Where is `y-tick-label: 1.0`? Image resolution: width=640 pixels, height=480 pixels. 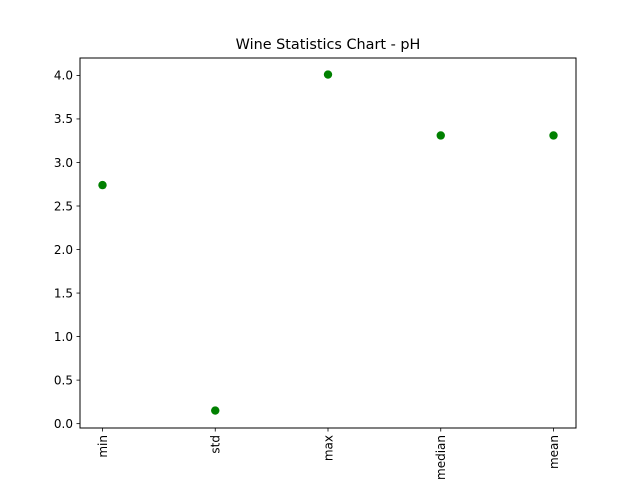 y-tick-label: 1.0 is located at coordinates (63, 337).